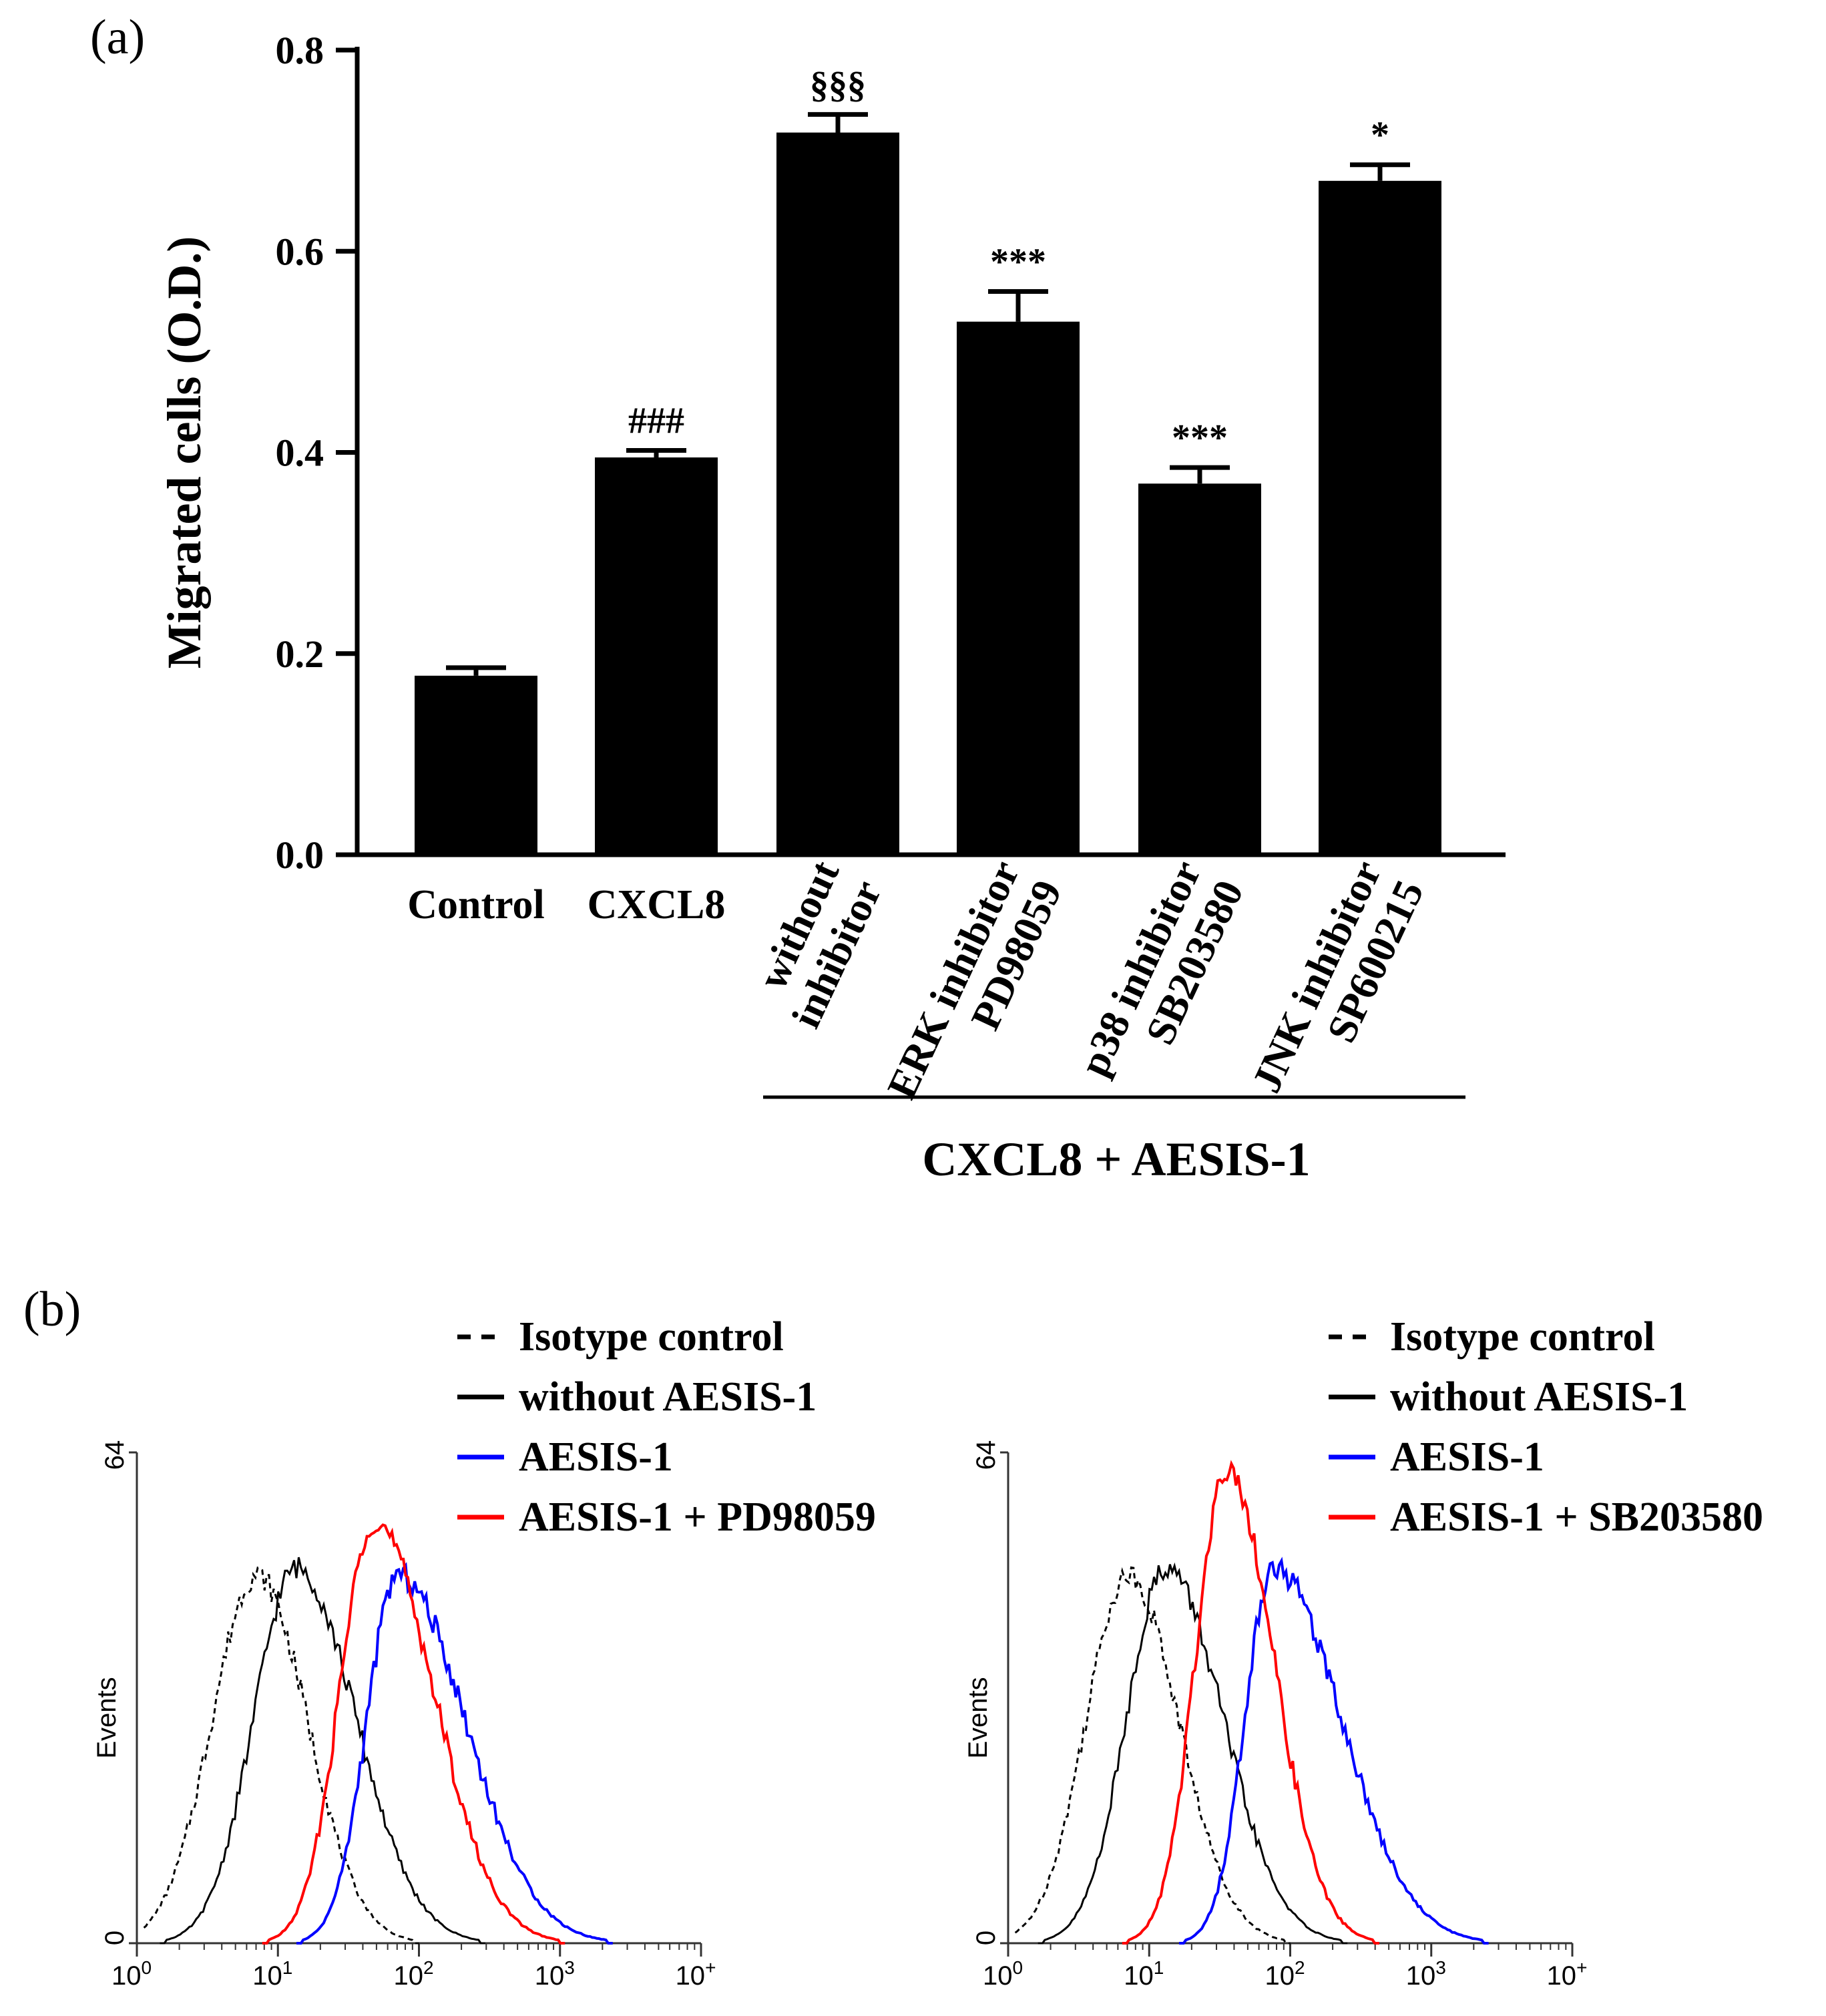  I want to click on y-tick-label: 0.4, so click(300, 453).